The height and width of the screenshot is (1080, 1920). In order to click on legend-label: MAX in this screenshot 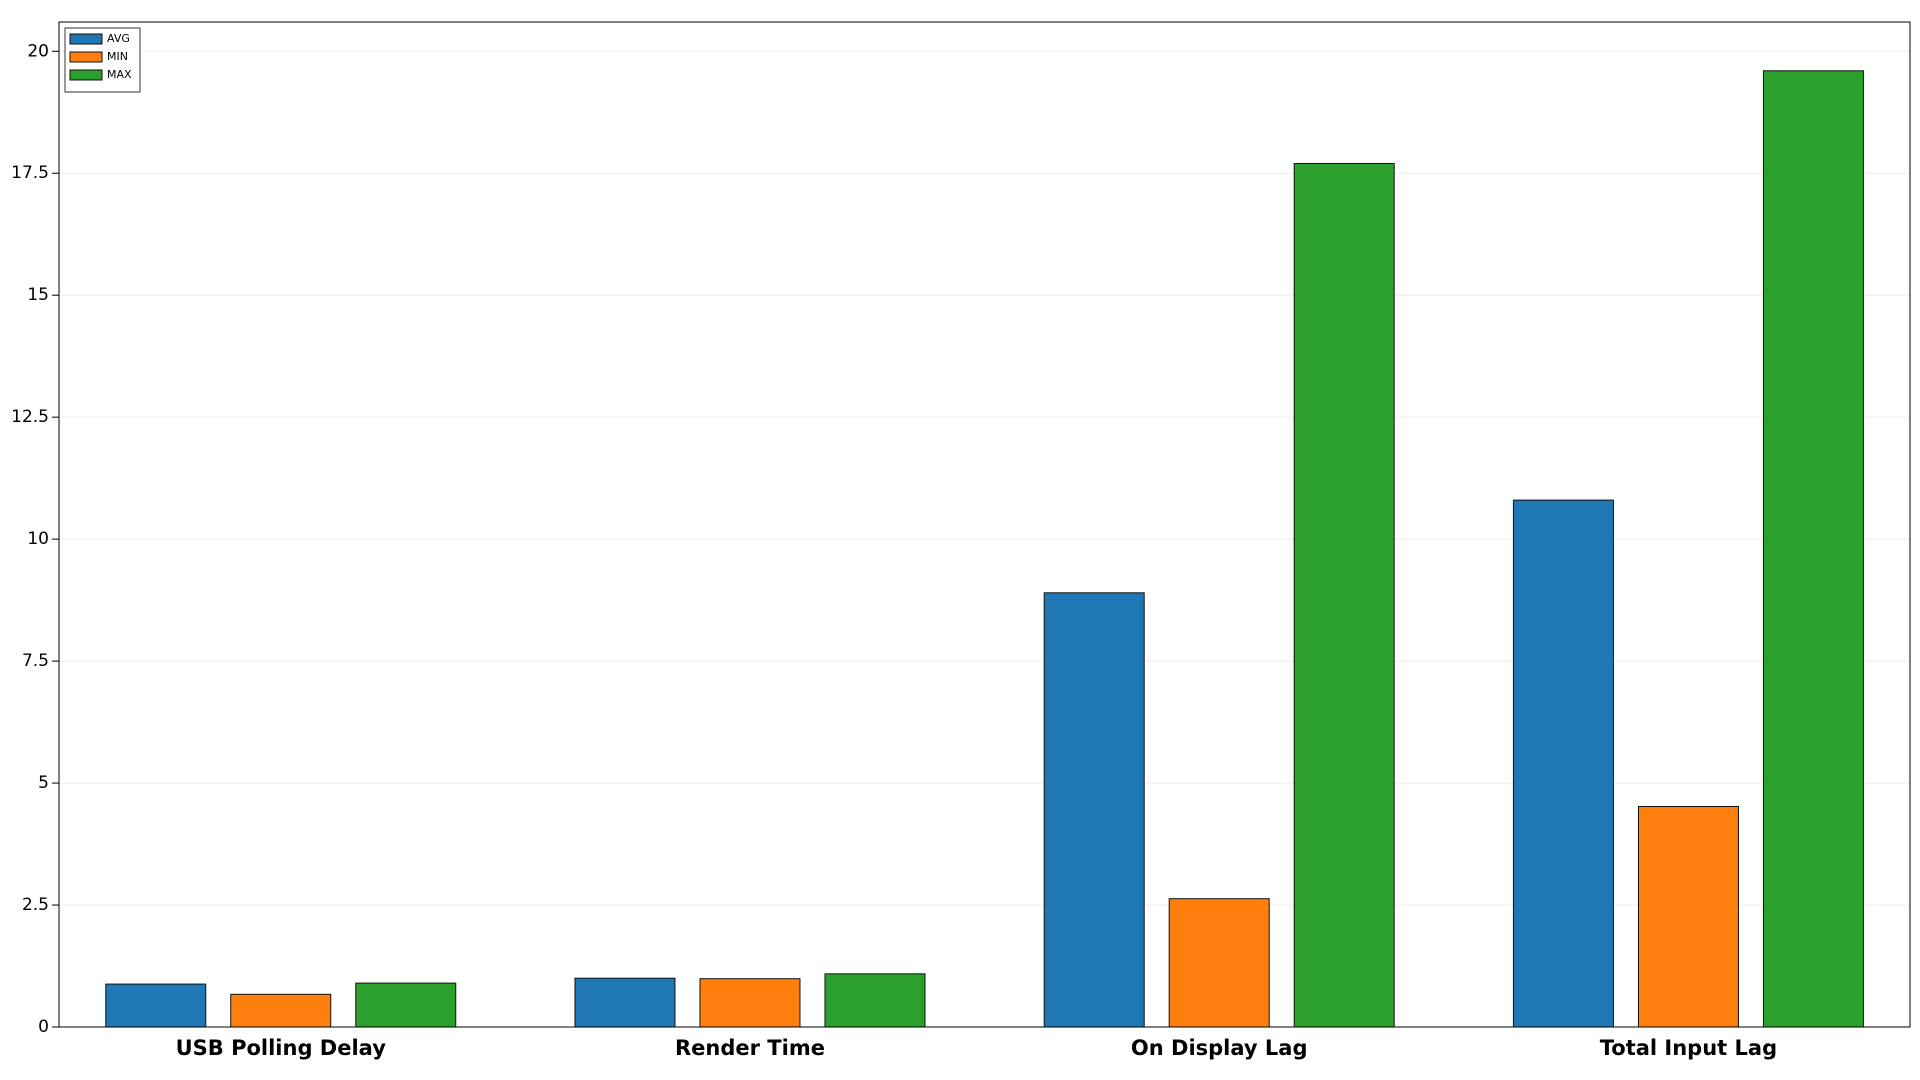, I will do `click(119, 74)`.